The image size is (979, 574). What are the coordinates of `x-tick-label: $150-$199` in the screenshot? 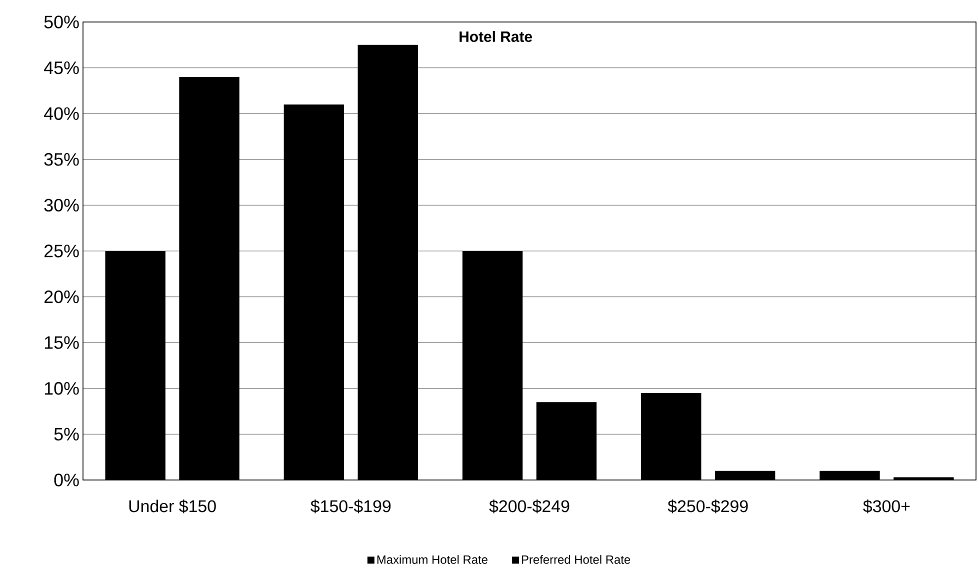 It's located at (350, 507).